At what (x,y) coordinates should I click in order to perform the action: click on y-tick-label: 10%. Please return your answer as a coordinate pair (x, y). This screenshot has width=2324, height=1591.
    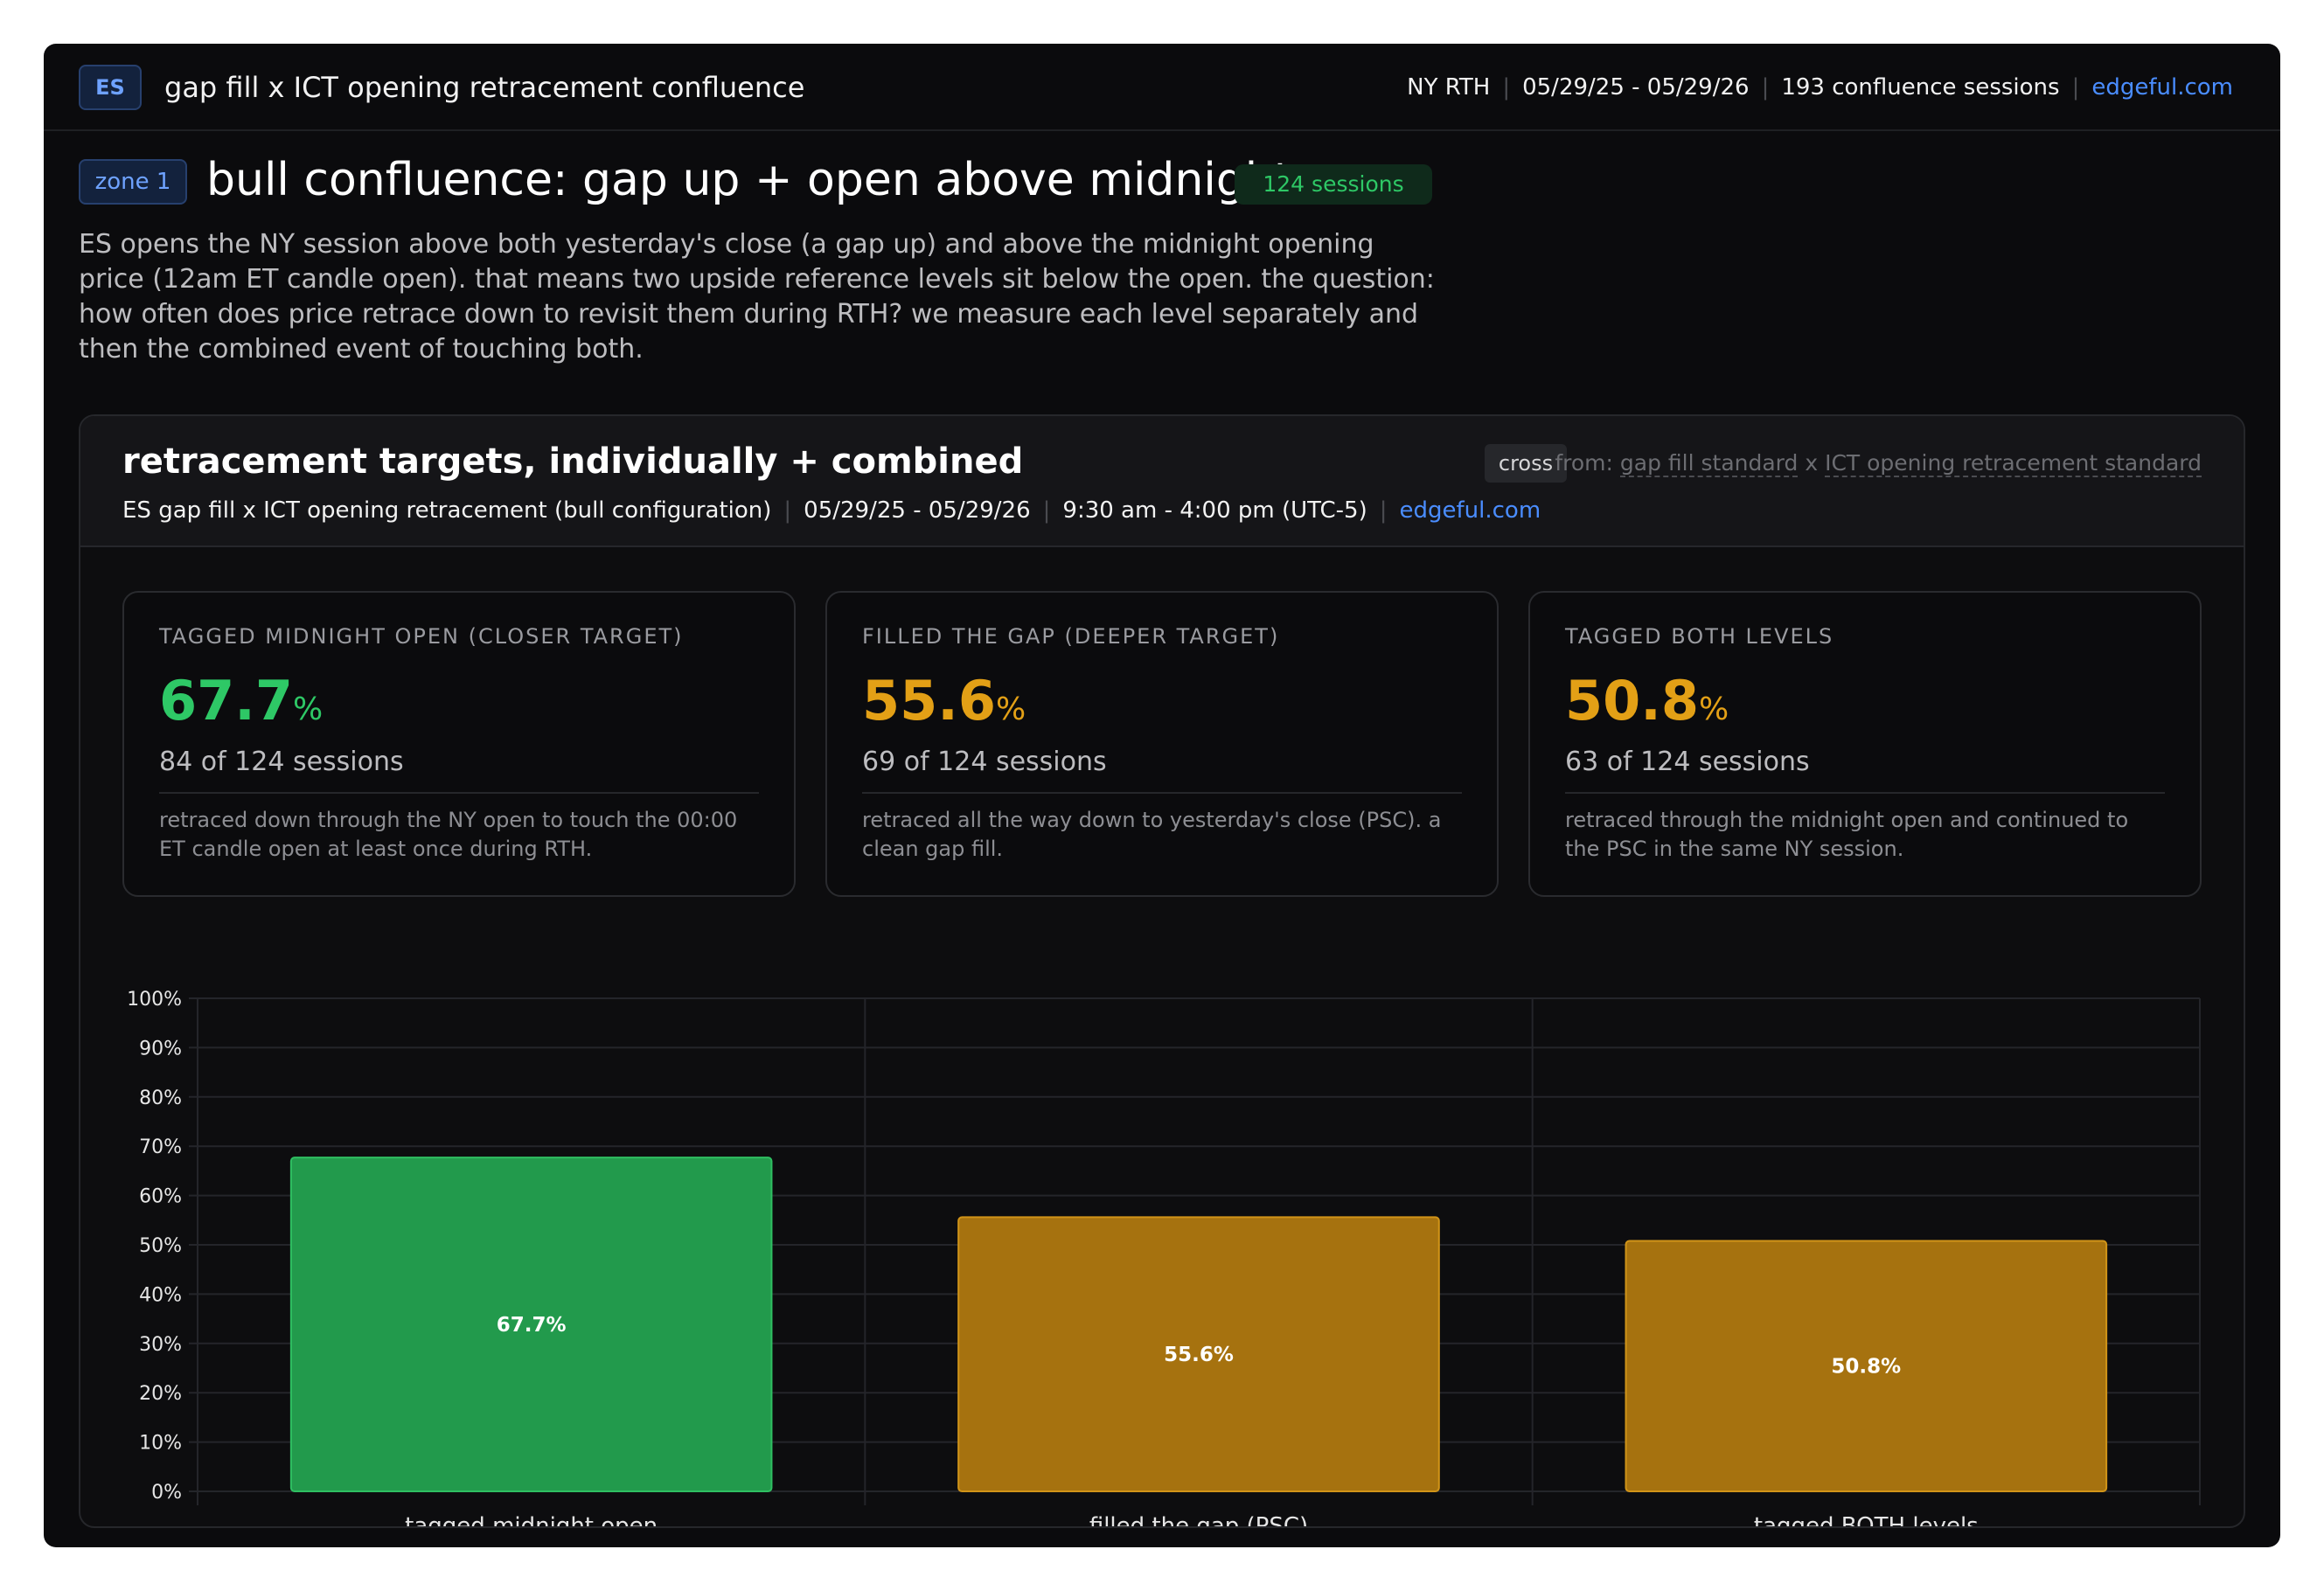
    Looking at the image, I should click on (160, 1444).